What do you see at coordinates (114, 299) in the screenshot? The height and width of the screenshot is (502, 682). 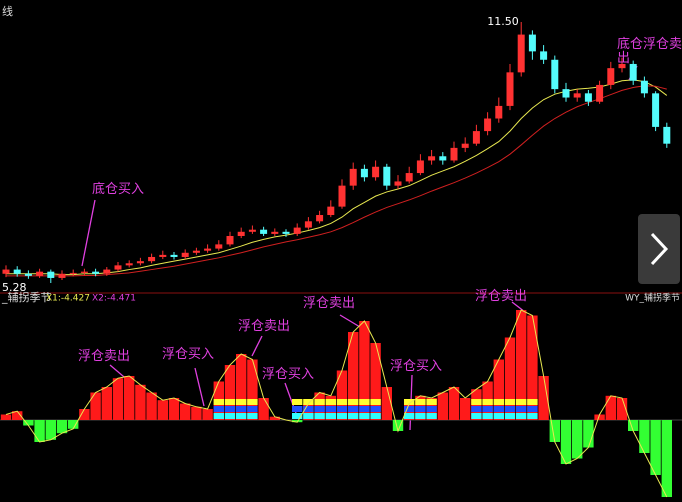 I see `legend-x2: X2:-4.471` at bounding box center [114, 299].